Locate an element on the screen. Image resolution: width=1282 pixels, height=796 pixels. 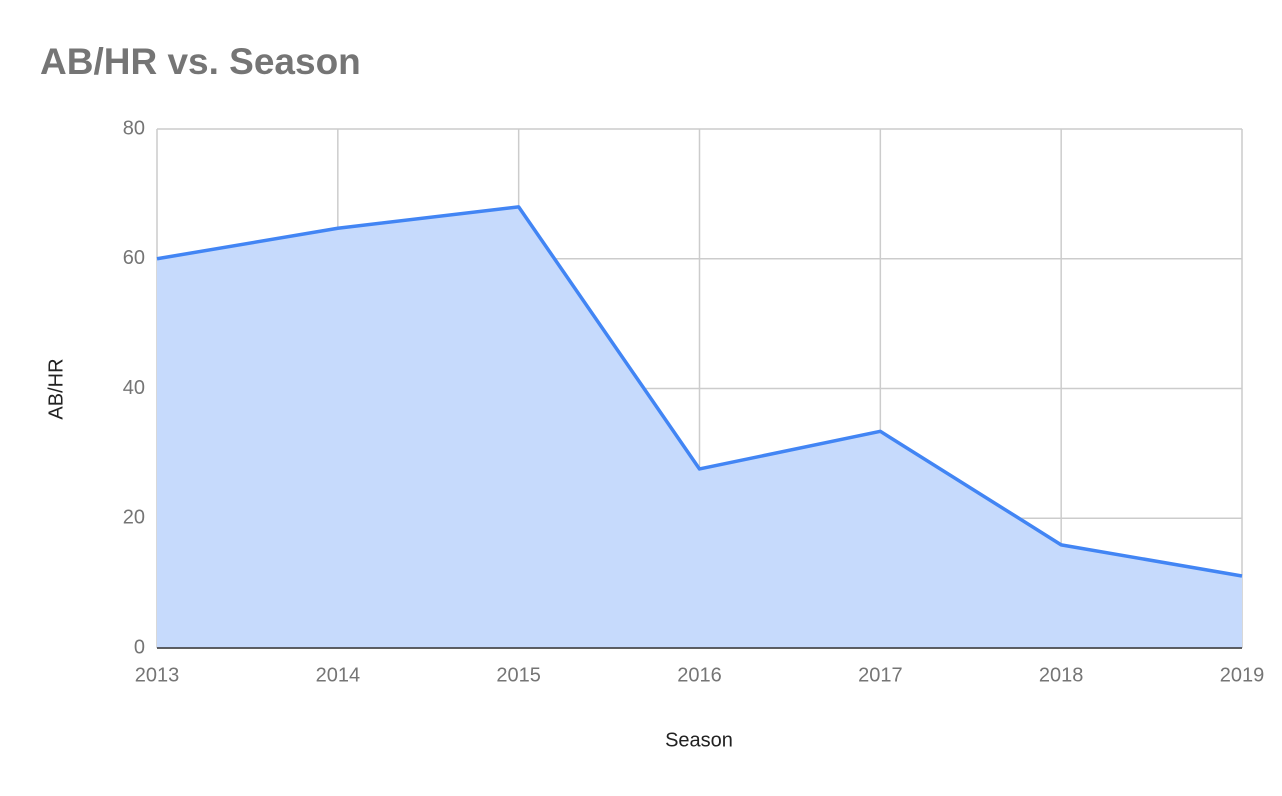
x-tick-label: 2018 is located at coordinates (1061, 675).